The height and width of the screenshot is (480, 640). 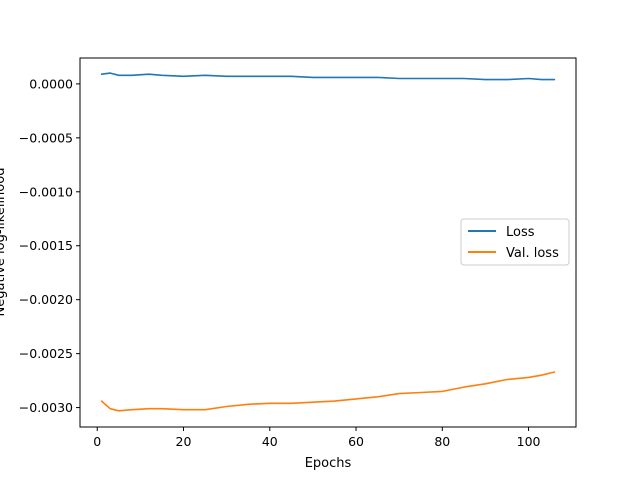 What do you see at coordinates (46, 191) in the screenshot?
I see `y-tick-label: −0.0010` at bounding box center [46, 191].